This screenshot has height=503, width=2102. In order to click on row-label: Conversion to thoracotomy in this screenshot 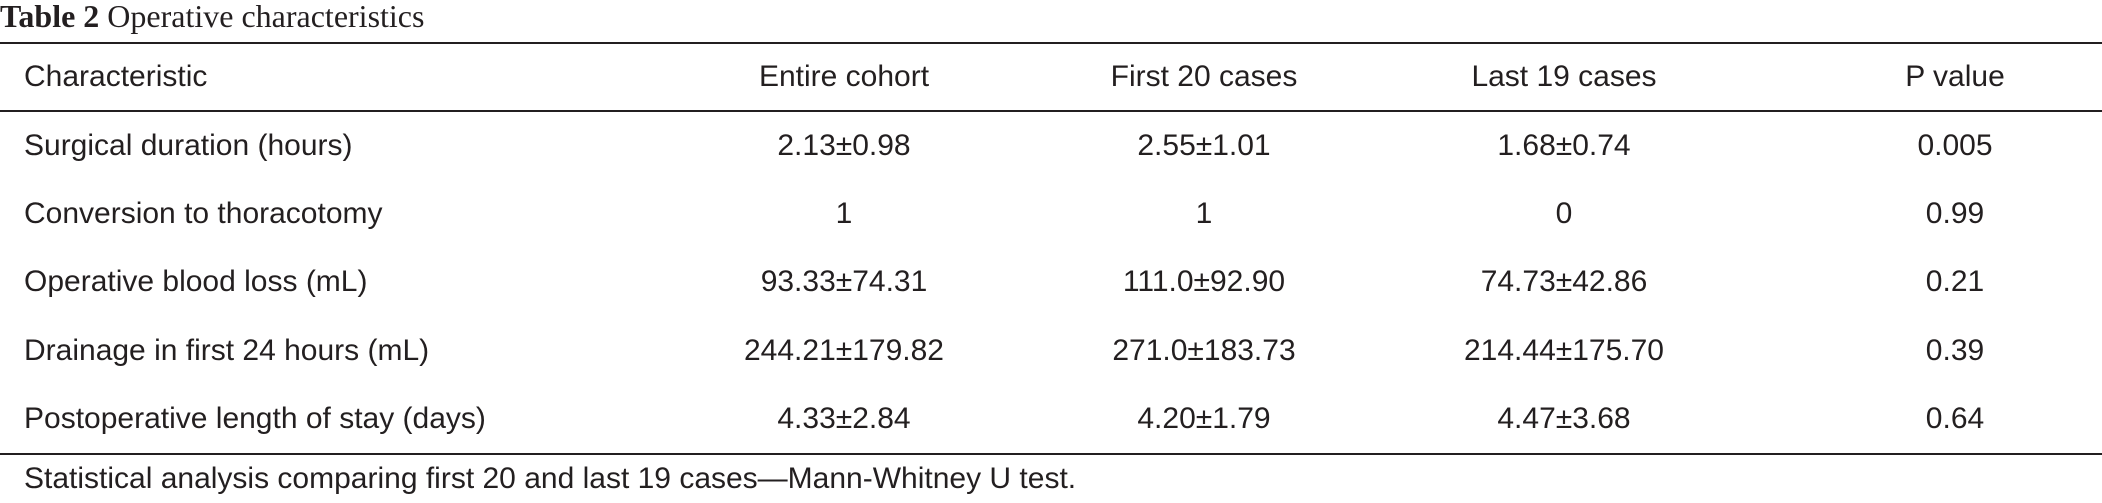, I will do `click(203, 213)`.